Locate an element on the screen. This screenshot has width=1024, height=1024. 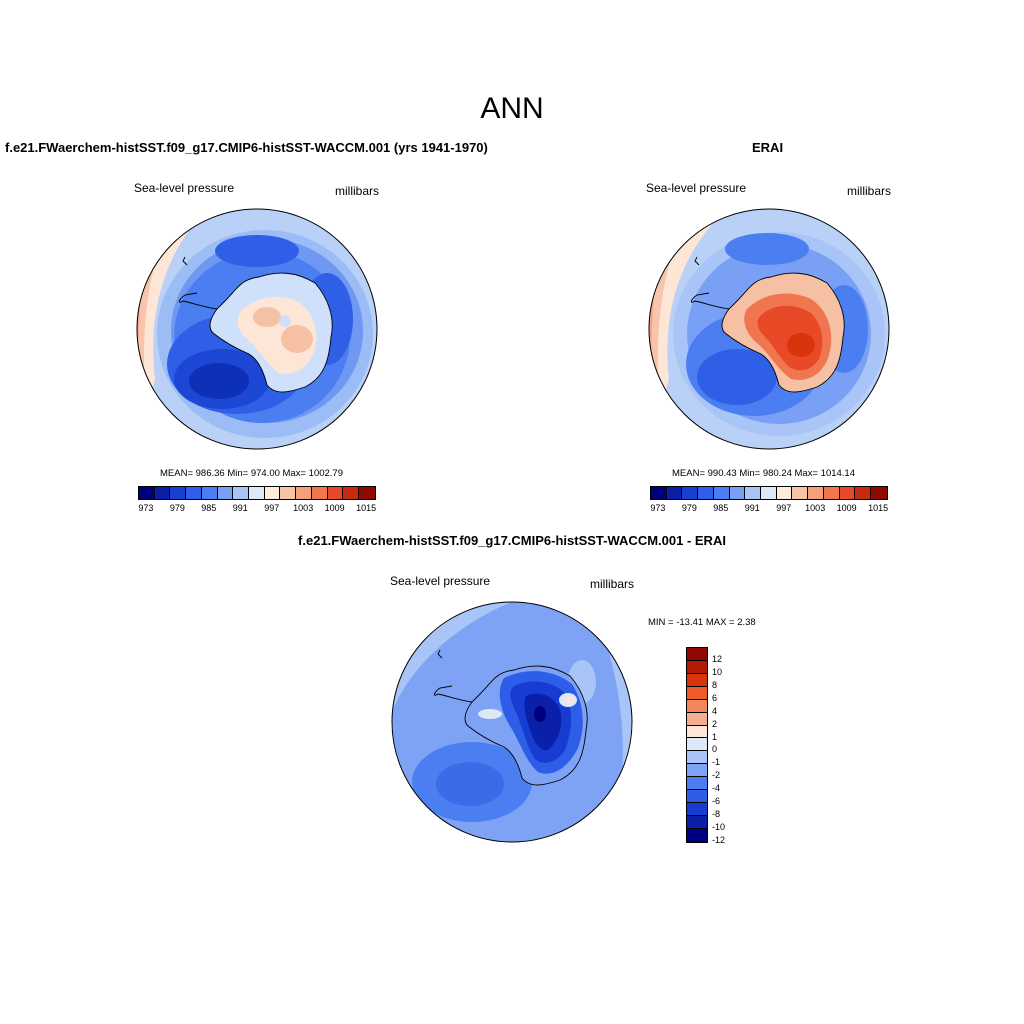
colorbar-tick-label: 2 is located at coordinates (715, 723).